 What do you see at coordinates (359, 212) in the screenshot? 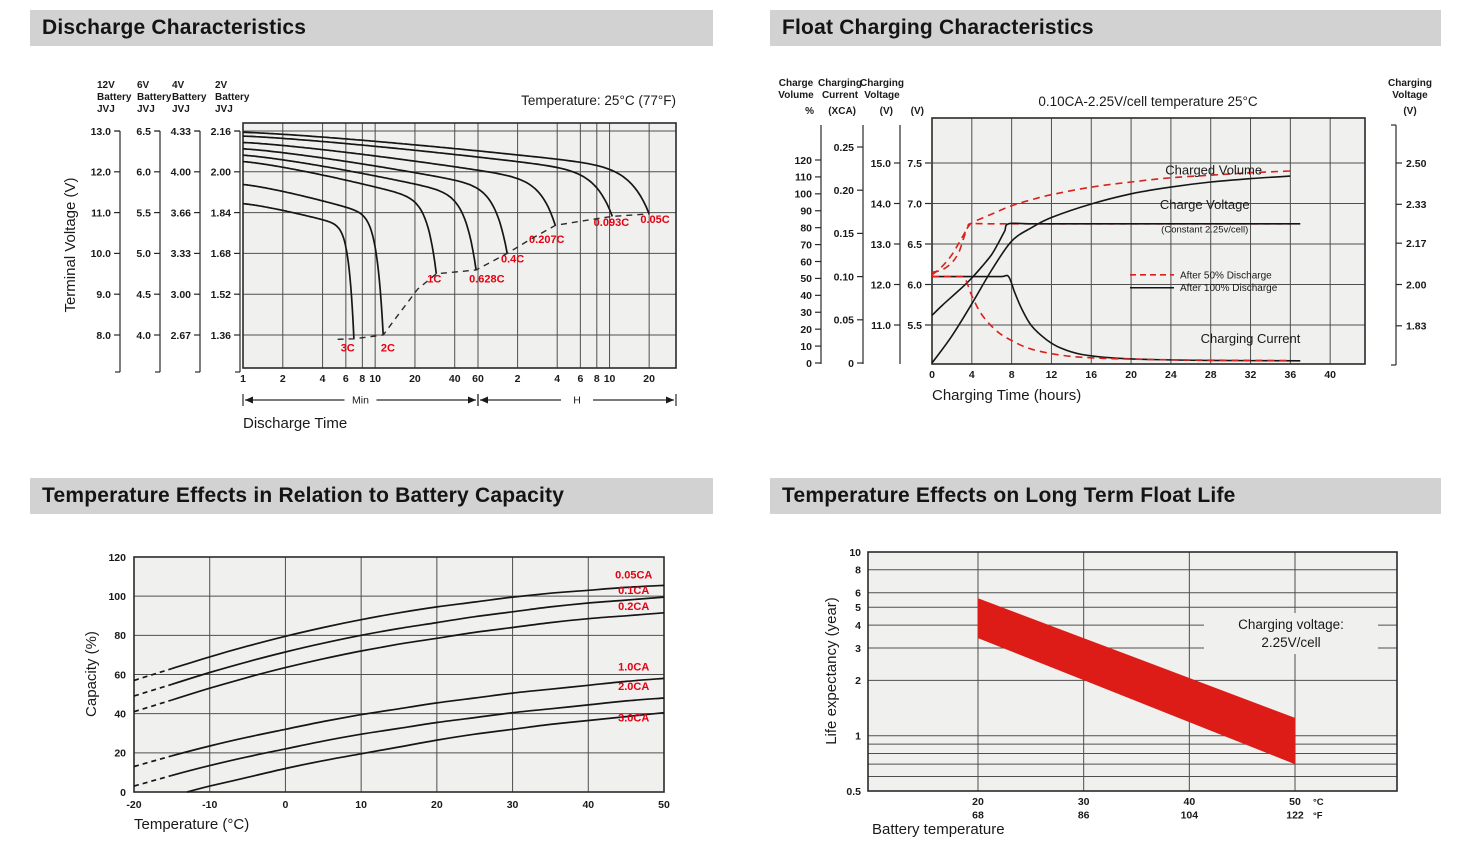
I see `discharge-curve-0.628C` at bounding box center [359, 212].